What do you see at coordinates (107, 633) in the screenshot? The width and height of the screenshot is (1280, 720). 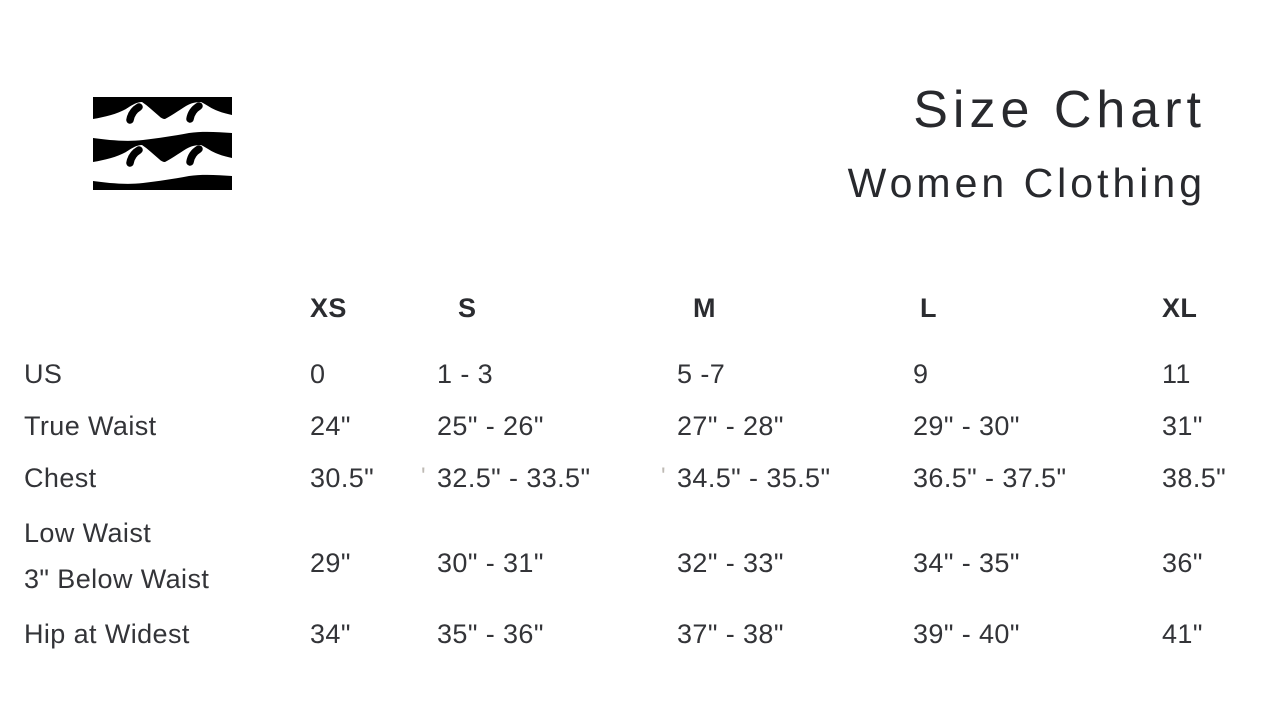 I see `row-label-line: Hip at Widest` at bounding box center [107, 633].